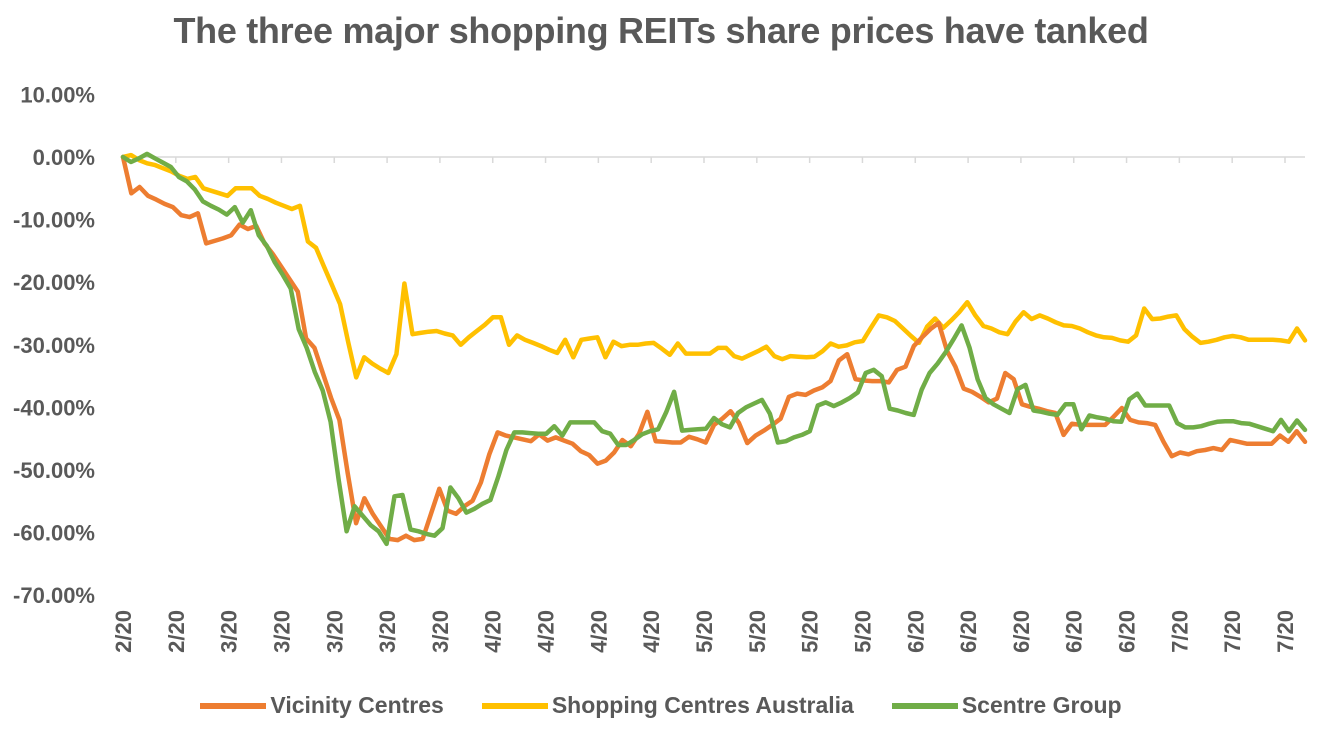  Describe the element at coordinates (57, 94) in the screenshot. I see `y-tick-label: 10.00%` at that location.